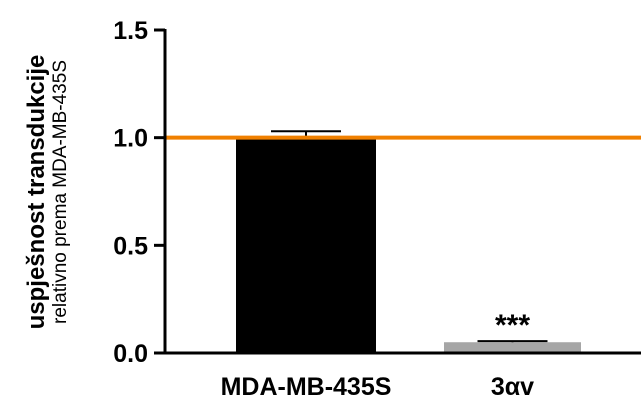  What do you see at coordinates (130, 139) in the screenshot?
I see `y-tick-label-2: 1.0` at bounding box center [130, 139].